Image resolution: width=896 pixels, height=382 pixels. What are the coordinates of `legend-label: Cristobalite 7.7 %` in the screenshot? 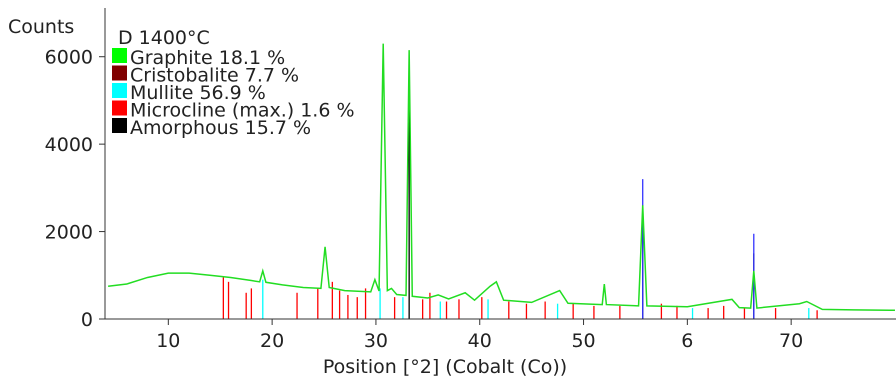 It's located at (214, 76).